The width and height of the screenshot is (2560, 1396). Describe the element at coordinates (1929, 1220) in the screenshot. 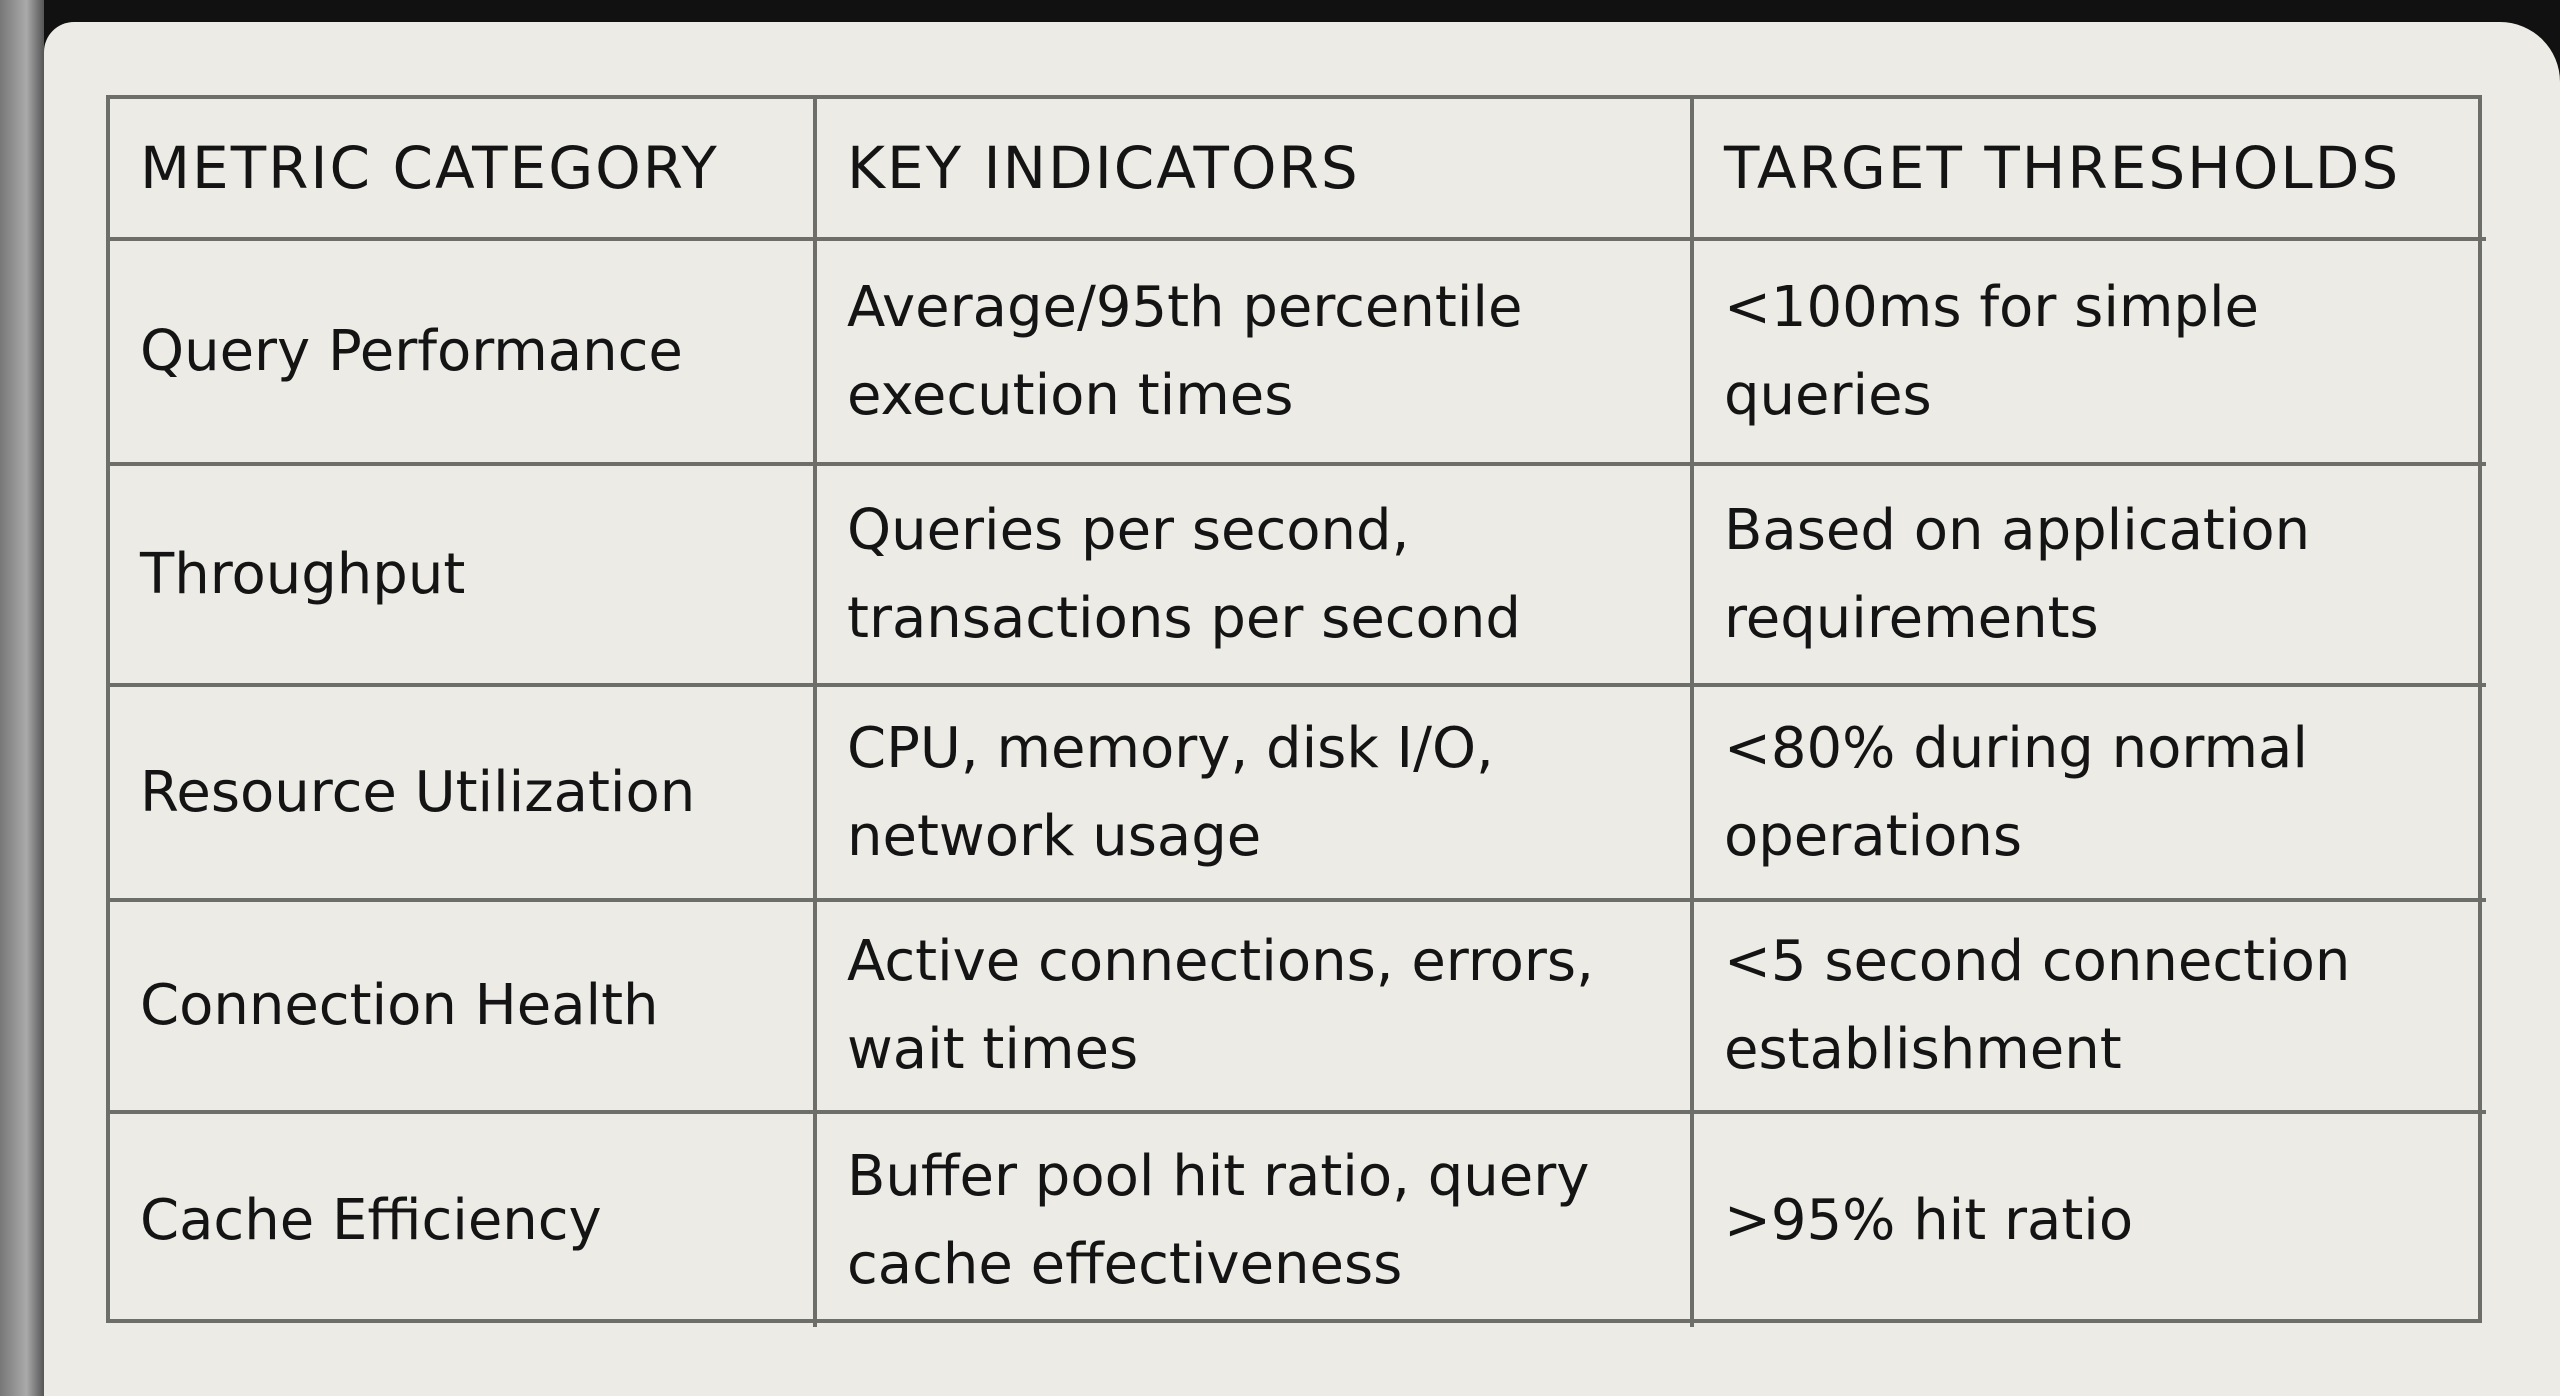

I see `table-cell: >95% hit ratio` at that location.